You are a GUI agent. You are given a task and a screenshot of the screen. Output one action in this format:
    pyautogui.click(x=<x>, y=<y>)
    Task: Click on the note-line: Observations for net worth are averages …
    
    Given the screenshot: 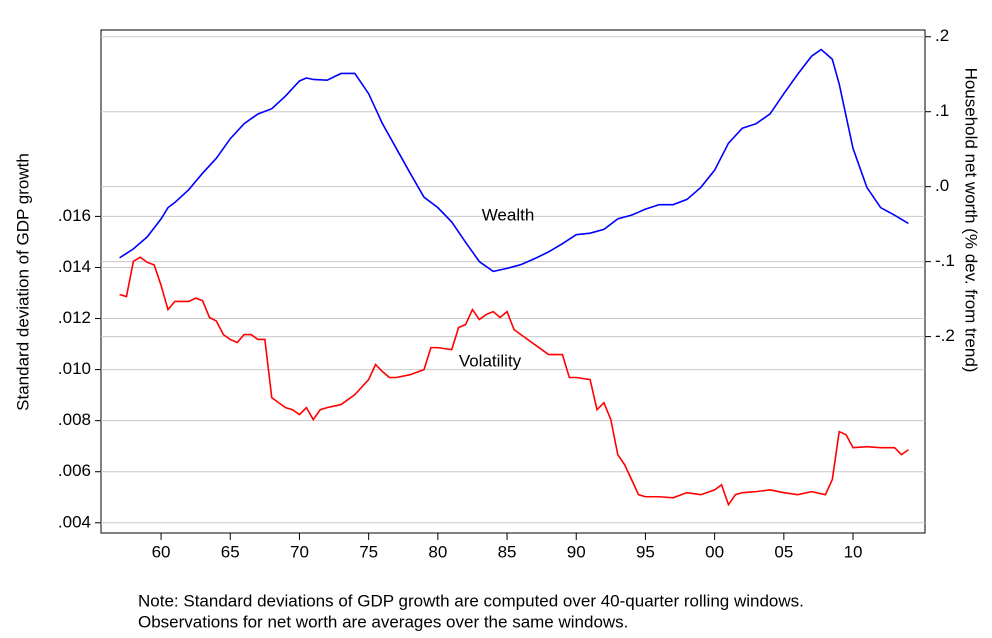 What is the action you would take?
    pyautogui.click(x=383, y=621)
    